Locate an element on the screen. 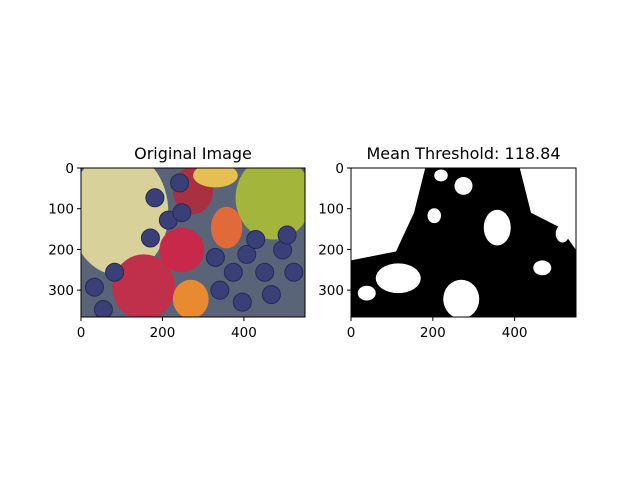 The height and width of the screenshot is (480, 640). axes-title: Mean Threshold: 118.84 is located at coordinates (464, 153).